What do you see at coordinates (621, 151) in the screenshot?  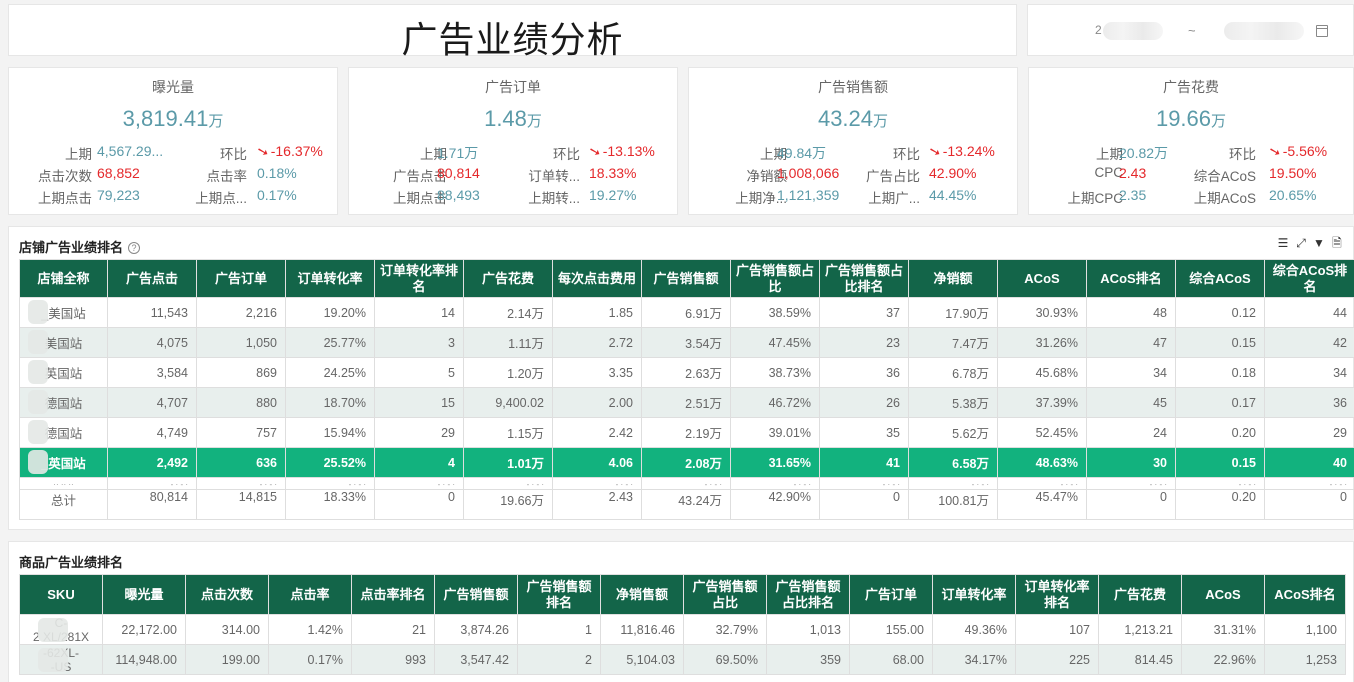 I see `kpi-metric: ➘-13.13%` at bounding box center [621, 151].